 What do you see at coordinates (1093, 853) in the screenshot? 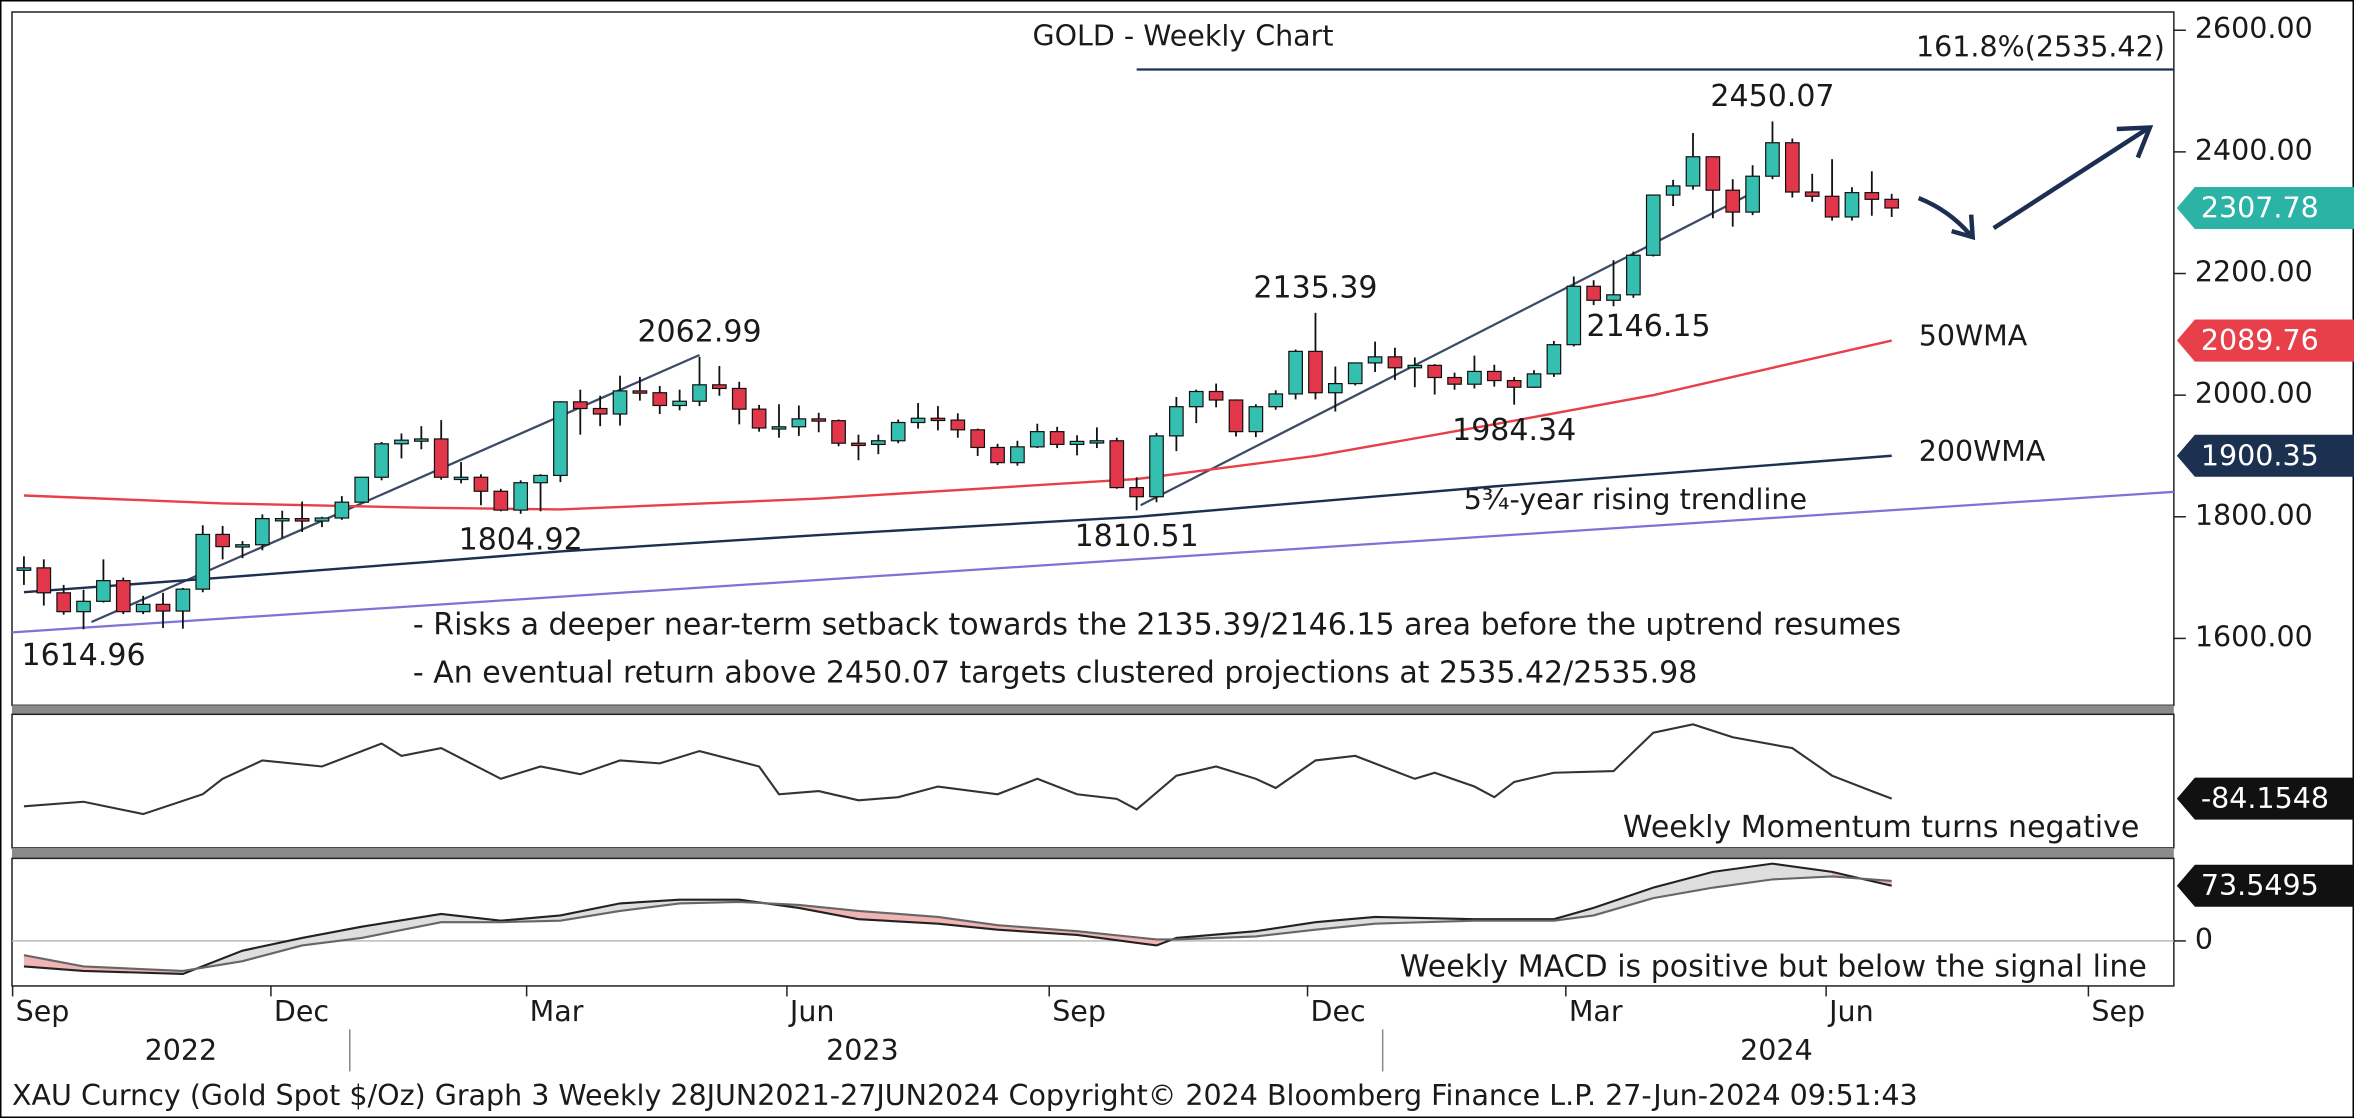
I see `panel-separator` at bounding box center [1093, 853].